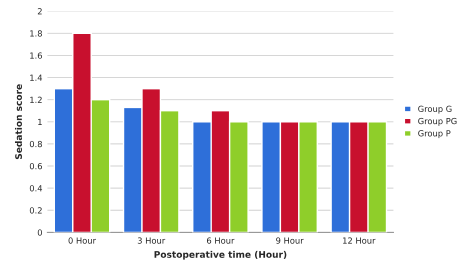  What do you see at coordinates (36, 77) in the screenshot?
I see `y-tick-label: 1.4` at bounding box center [36, 77].